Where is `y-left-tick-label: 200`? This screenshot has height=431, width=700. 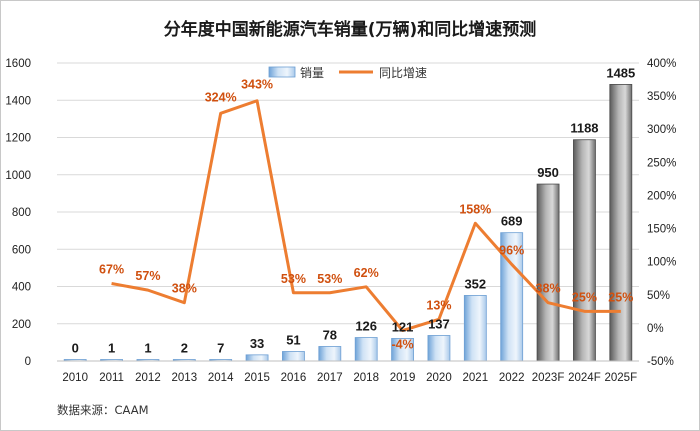 y-left-tick-label: 200 is located at coordinates (21, 325).